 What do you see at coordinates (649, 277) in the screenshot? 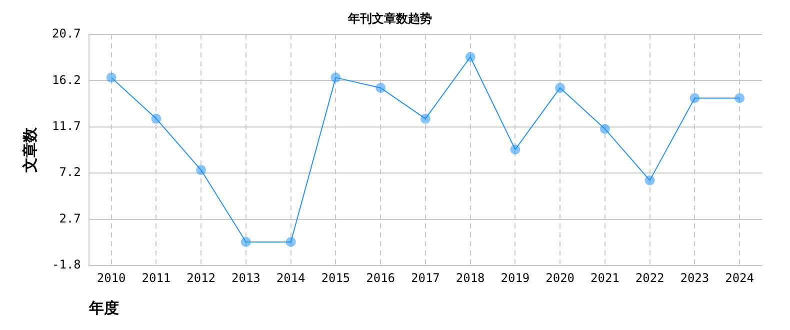
I see `x-tick-label: 2022` at bounding box center [649, 277].